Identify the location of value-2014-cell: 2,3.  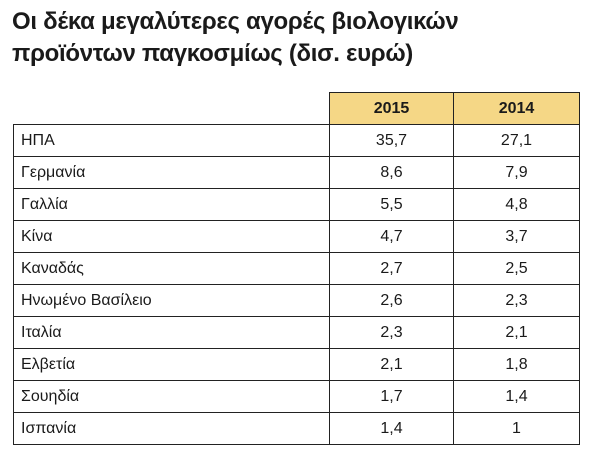
(516, 300).